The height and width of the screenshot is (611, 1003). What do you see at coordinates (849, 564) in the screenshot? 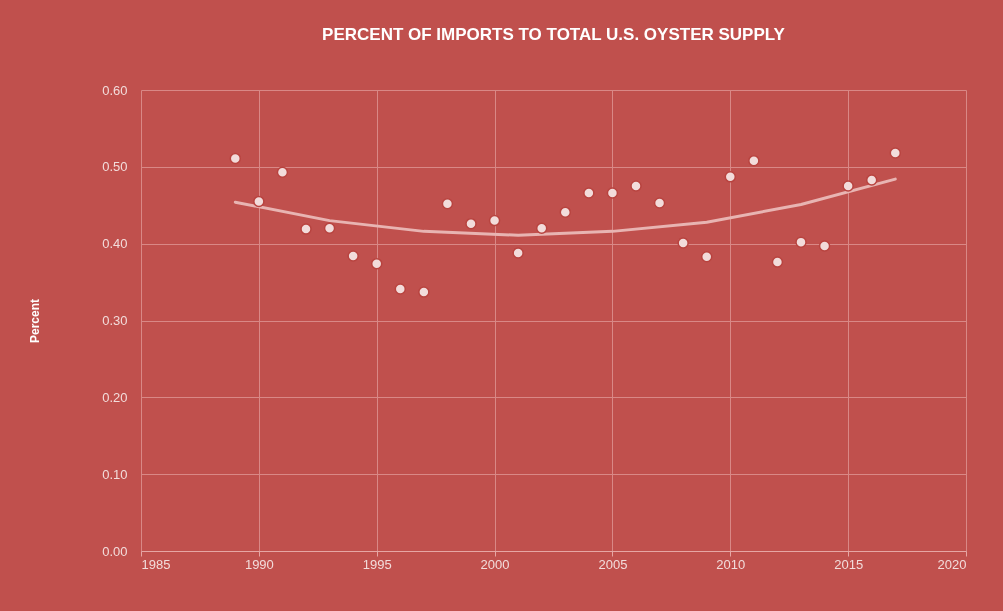
I see `x-tick-label: 2015` at bounding box center [849, 564].